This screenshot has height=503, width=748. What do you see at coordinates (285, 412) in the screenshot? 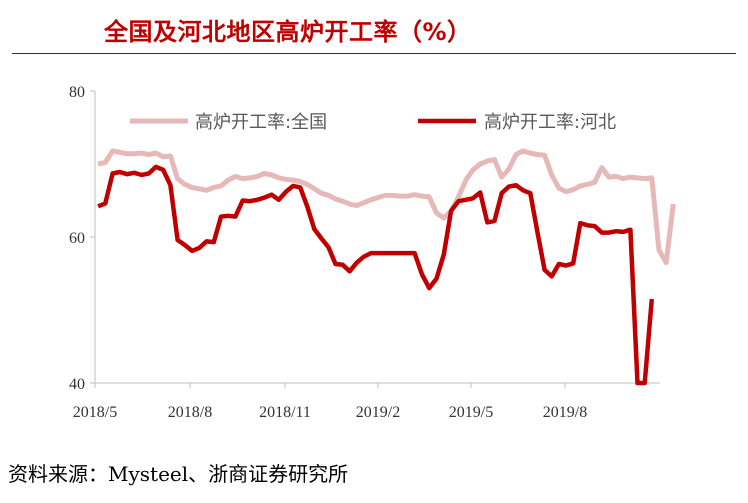
I see `x-tick-label: 2018/11` at bounding box center [285, 412].